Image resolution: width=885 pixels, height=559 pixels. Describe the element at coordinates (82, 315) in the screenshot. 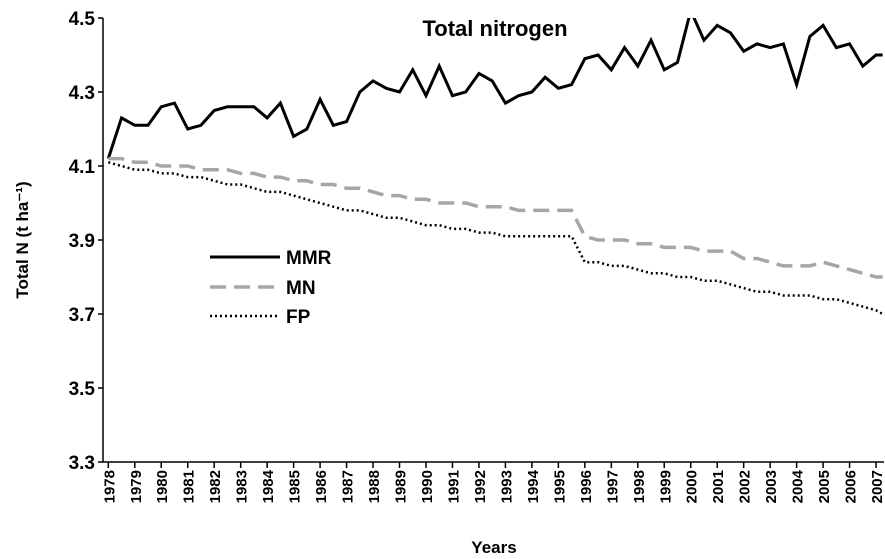

I see `y-tick-label: 3.7` at that location.